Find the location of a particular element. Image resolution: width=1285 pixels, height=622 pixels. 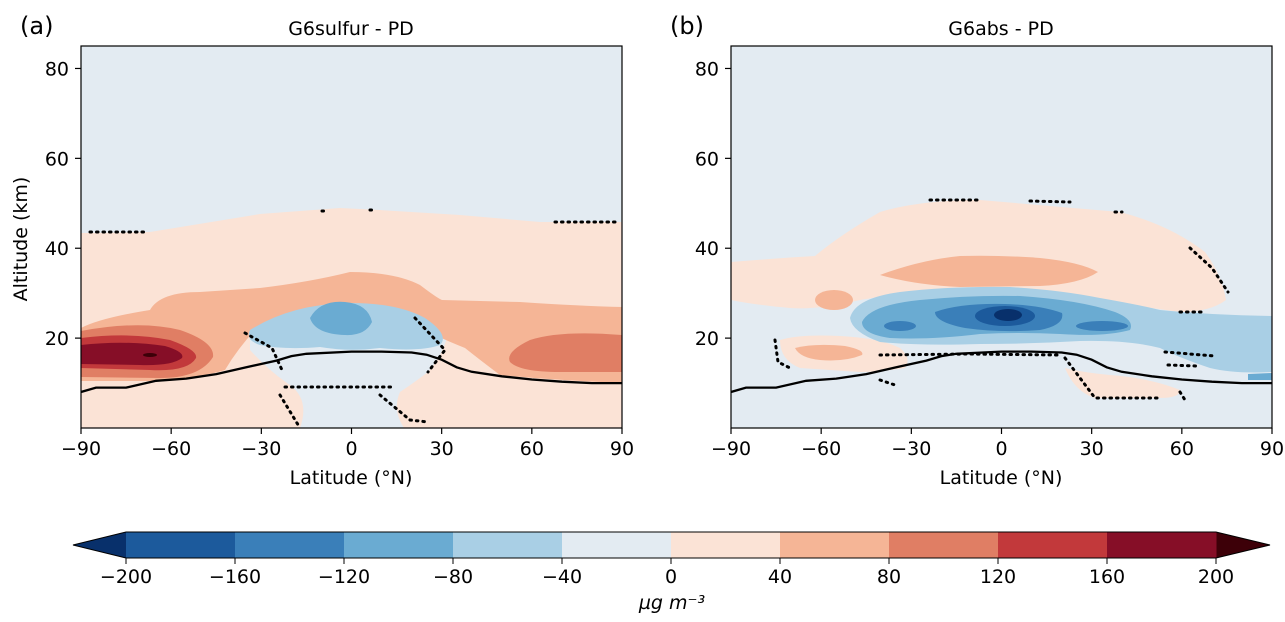

tropopause-line-a is located at coordinates (351, 372).